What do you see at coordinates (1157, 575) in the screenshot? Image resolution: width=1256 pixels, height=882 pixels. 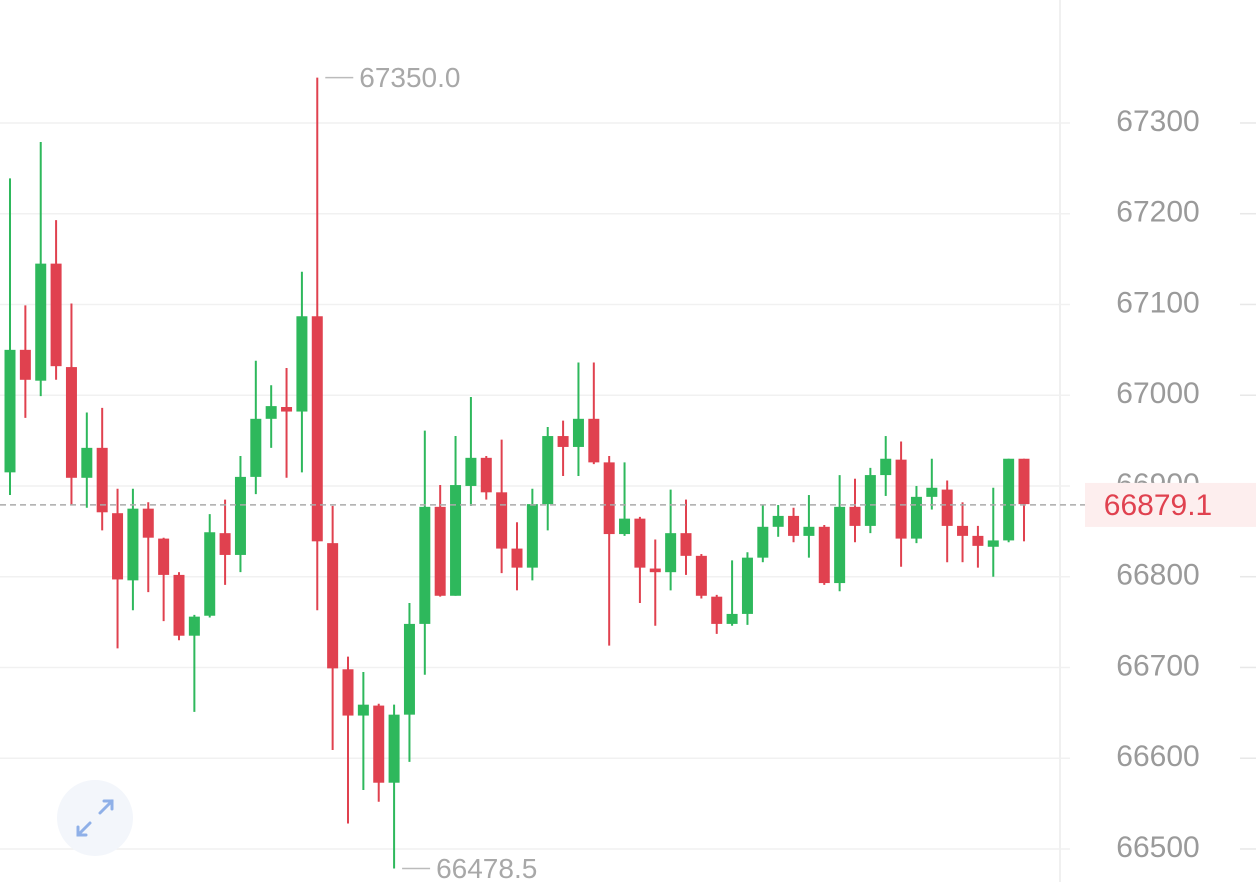 I see `y-tick-label: 66800` at bounding box center [1157, 575].